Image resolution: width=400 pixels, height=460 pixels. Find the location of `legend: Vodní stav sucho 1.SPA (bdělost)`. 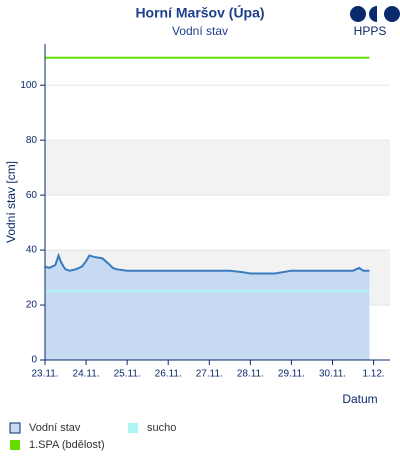

legend: Vodní stav sucho 1.SPA (bdělost) is located at coordinates (92, 436).